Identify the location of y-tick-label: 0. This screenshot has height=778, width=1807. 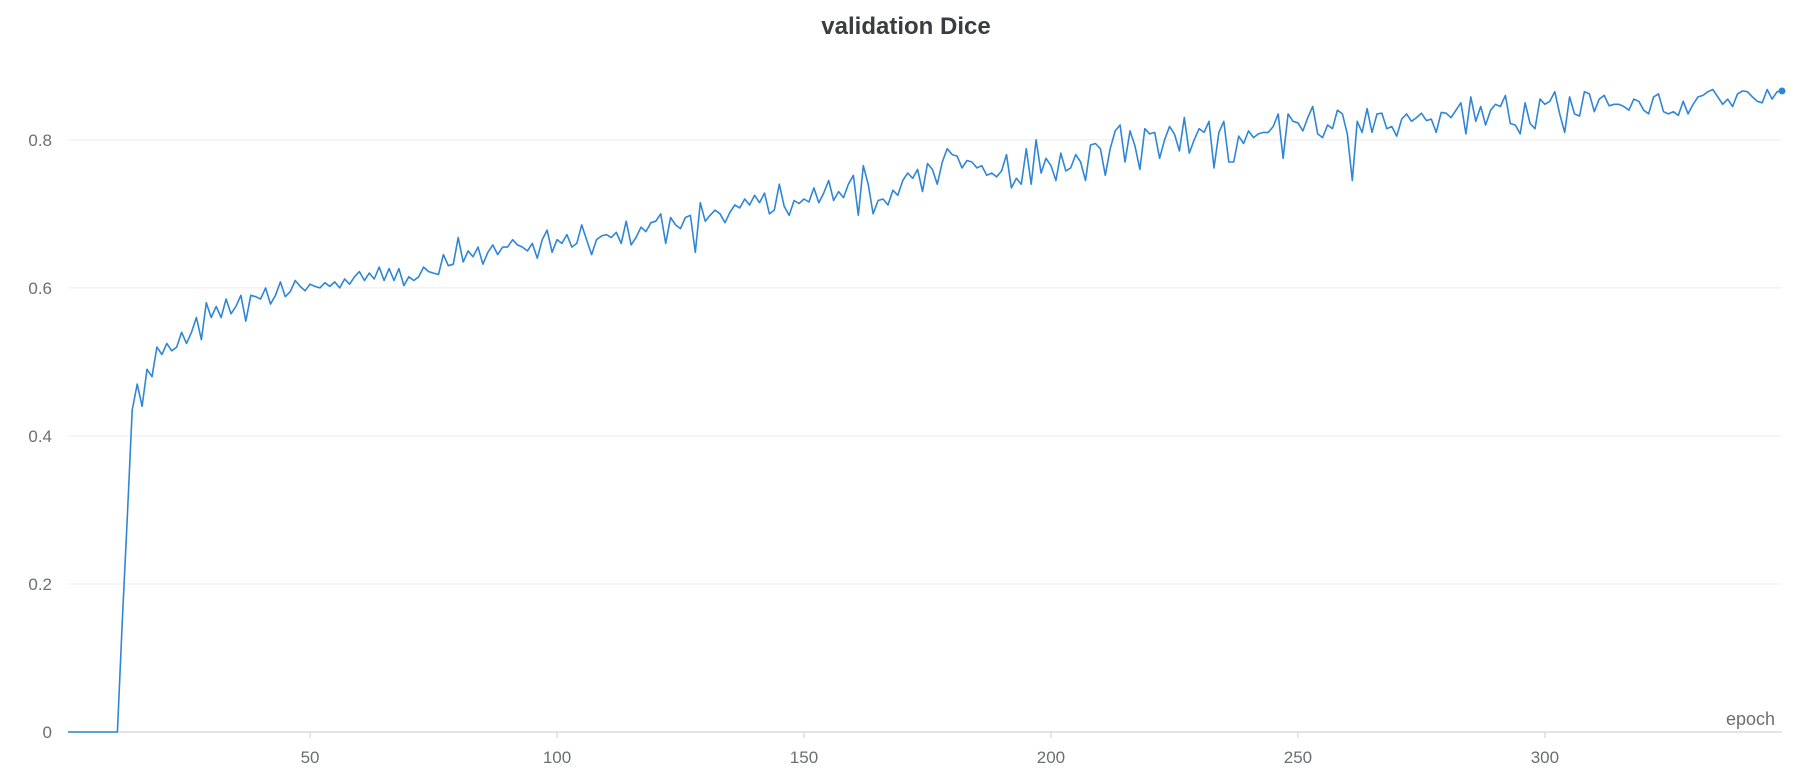
(47, 732).